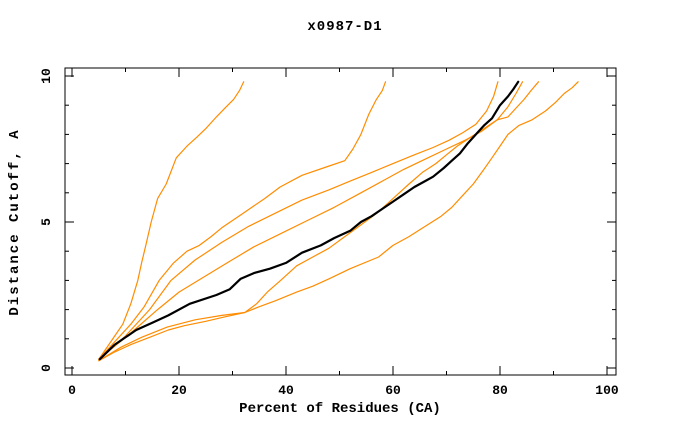  What do you see at coordinates (46, 76) in the screenshot?
I see `y-tick-label-10: 10` at bounding box center [46, 76].